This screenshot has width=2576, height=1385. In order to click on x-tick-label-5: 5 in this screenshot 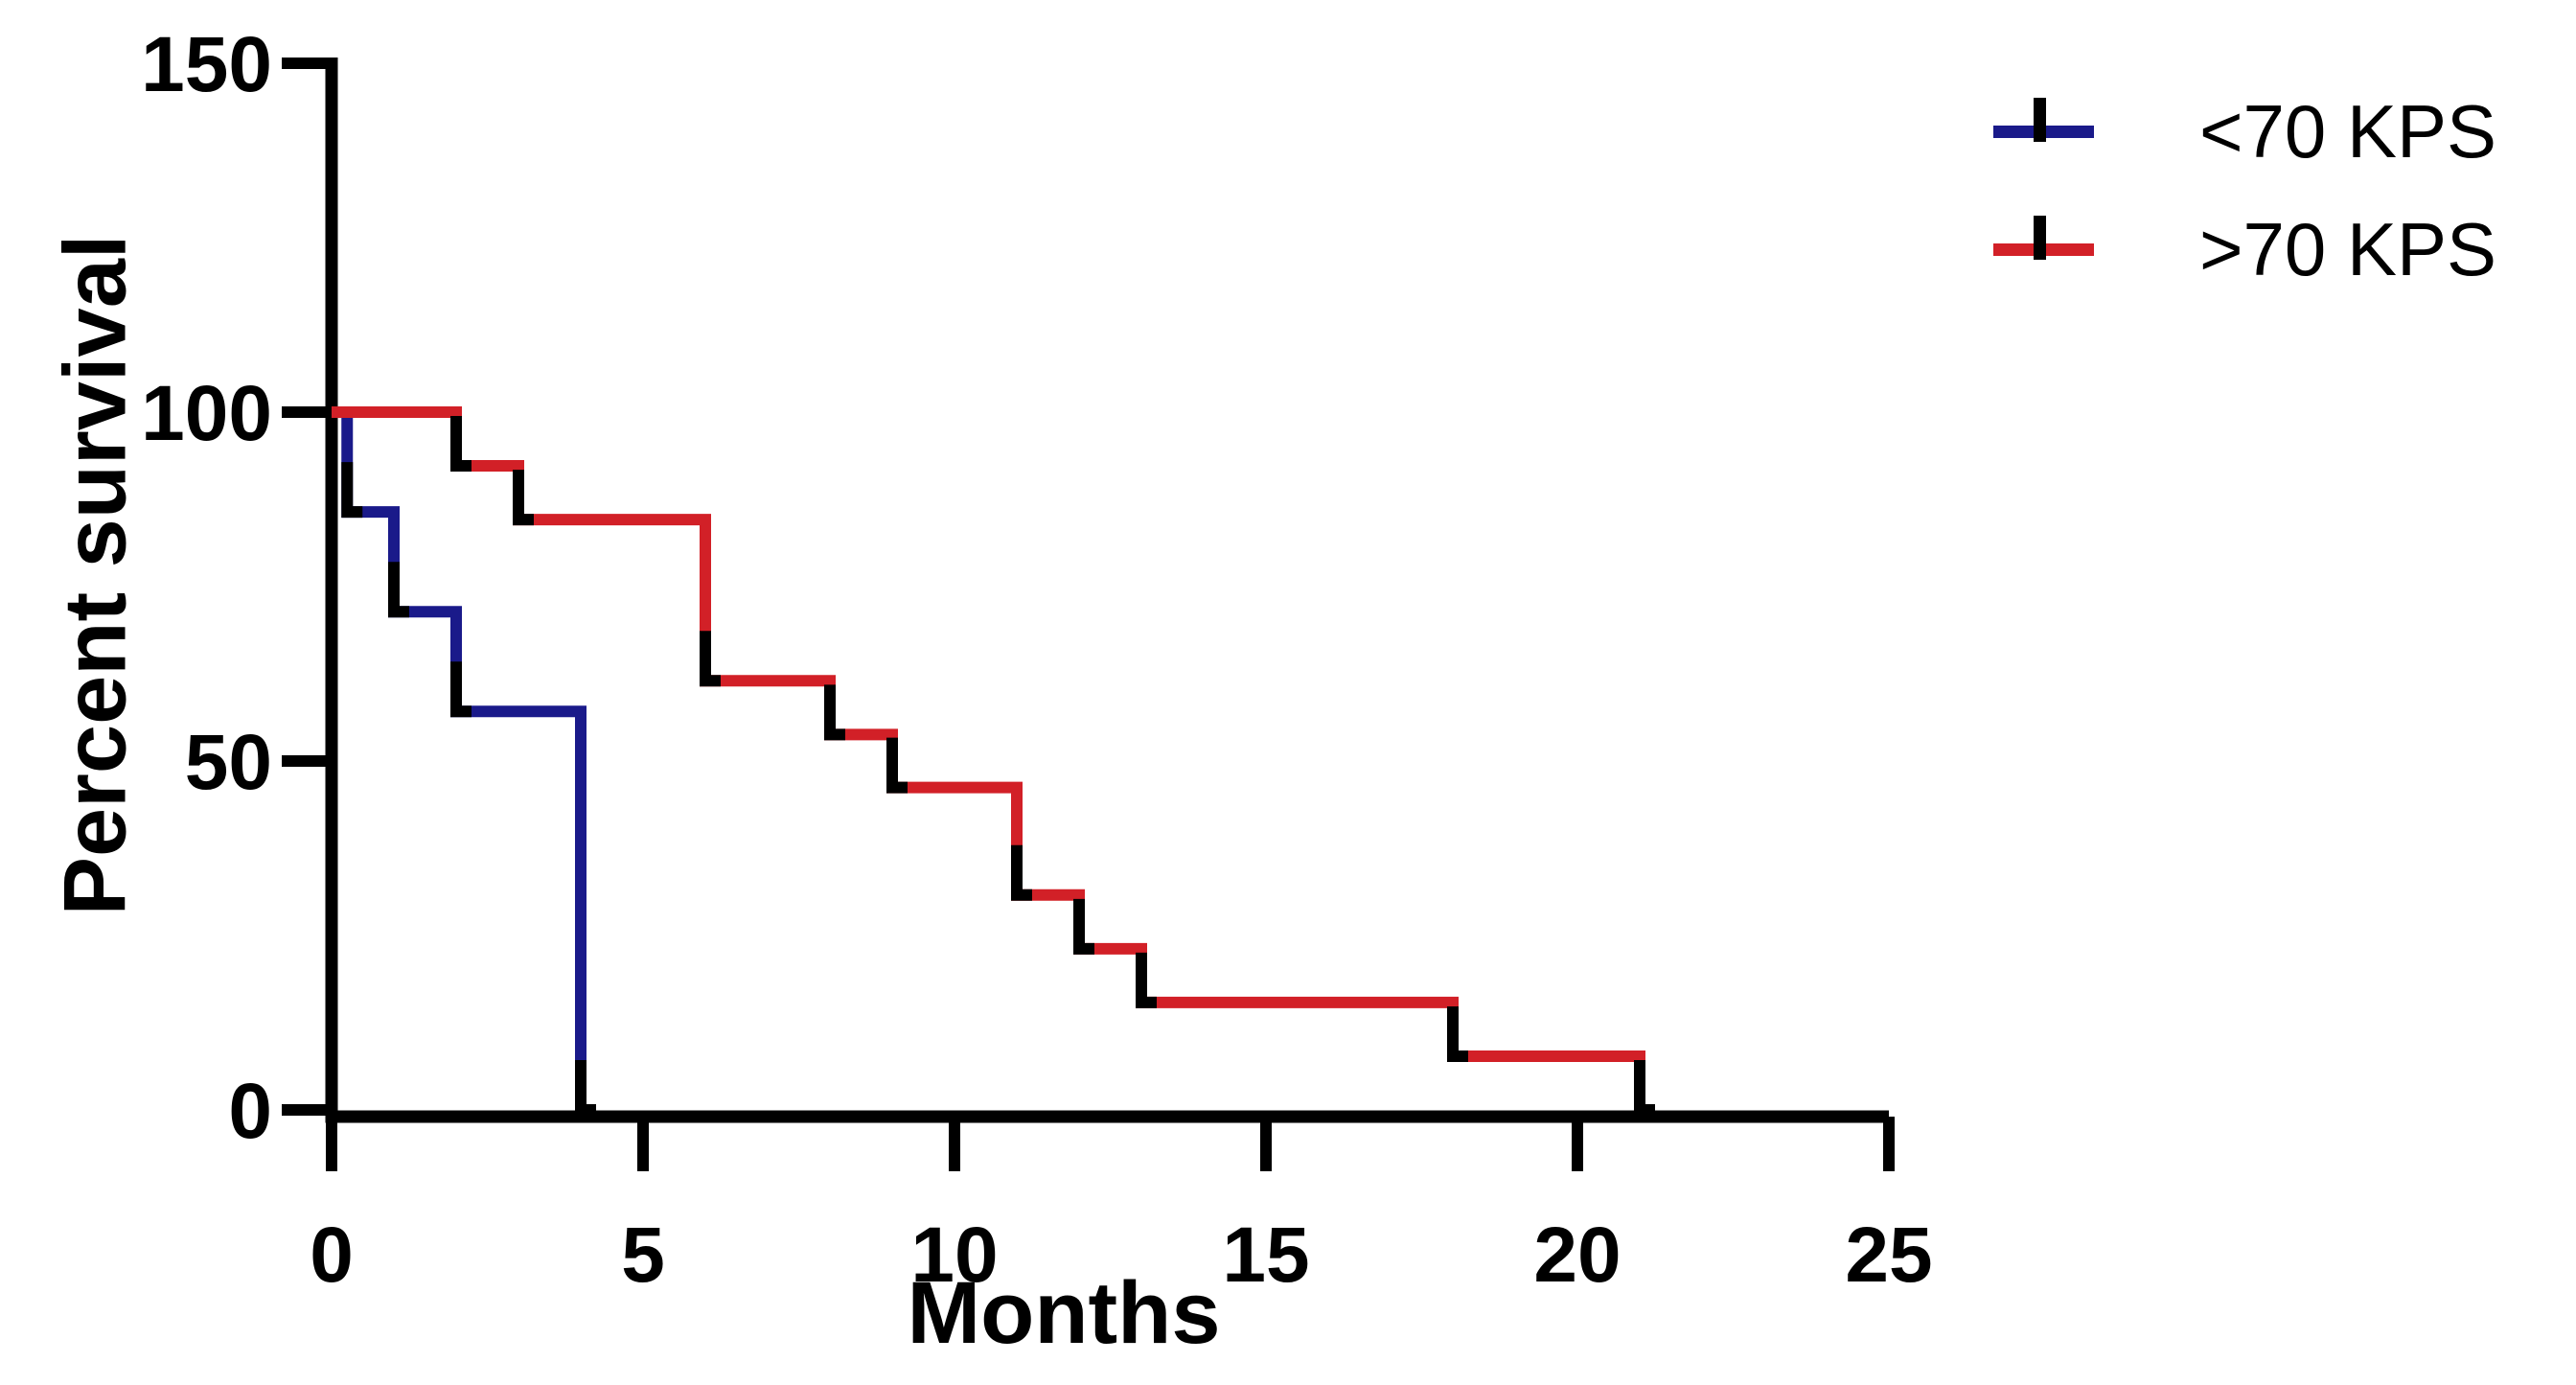, I will do `click(643, 1255)`.